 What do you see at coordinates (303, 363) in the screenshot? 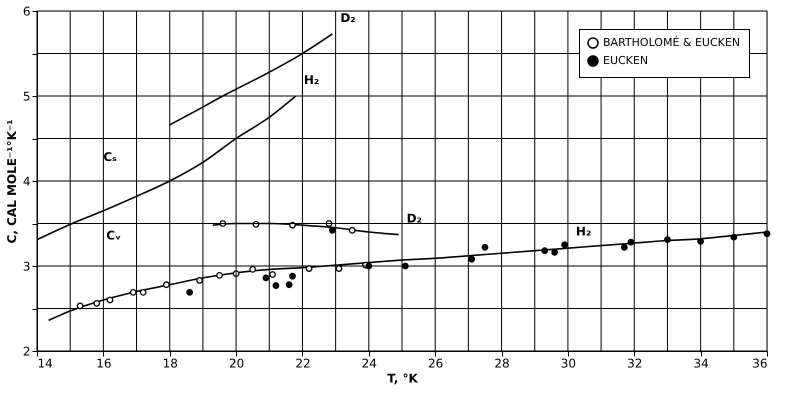
I see `x-tick-label: 22` at bounding box center [303, 363].